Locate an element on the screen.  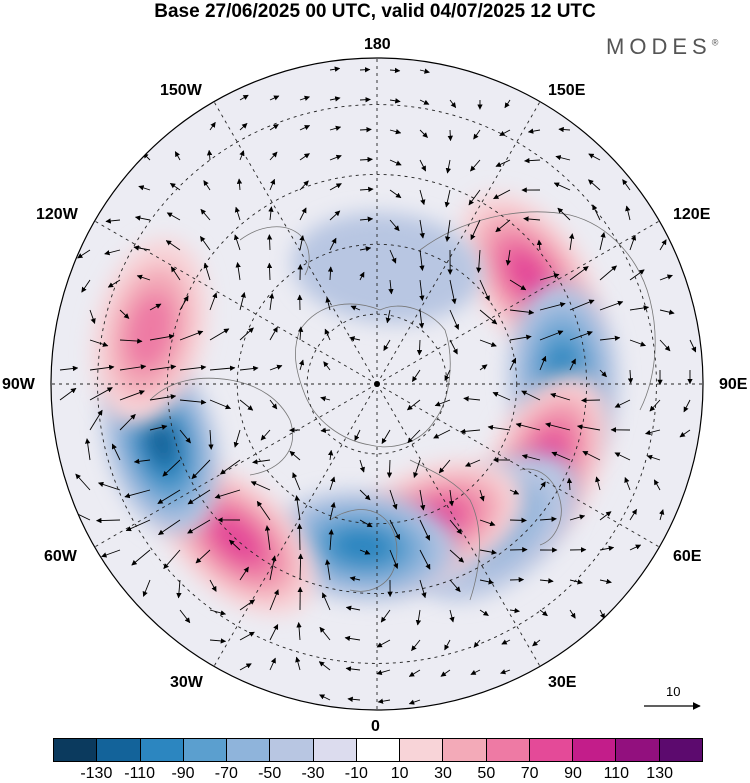
colorbar-ticks: -130 -110 -90 -70 -50 -30 -10 10 30 50 70 90 110 130 is located at coordinates (378, 774).